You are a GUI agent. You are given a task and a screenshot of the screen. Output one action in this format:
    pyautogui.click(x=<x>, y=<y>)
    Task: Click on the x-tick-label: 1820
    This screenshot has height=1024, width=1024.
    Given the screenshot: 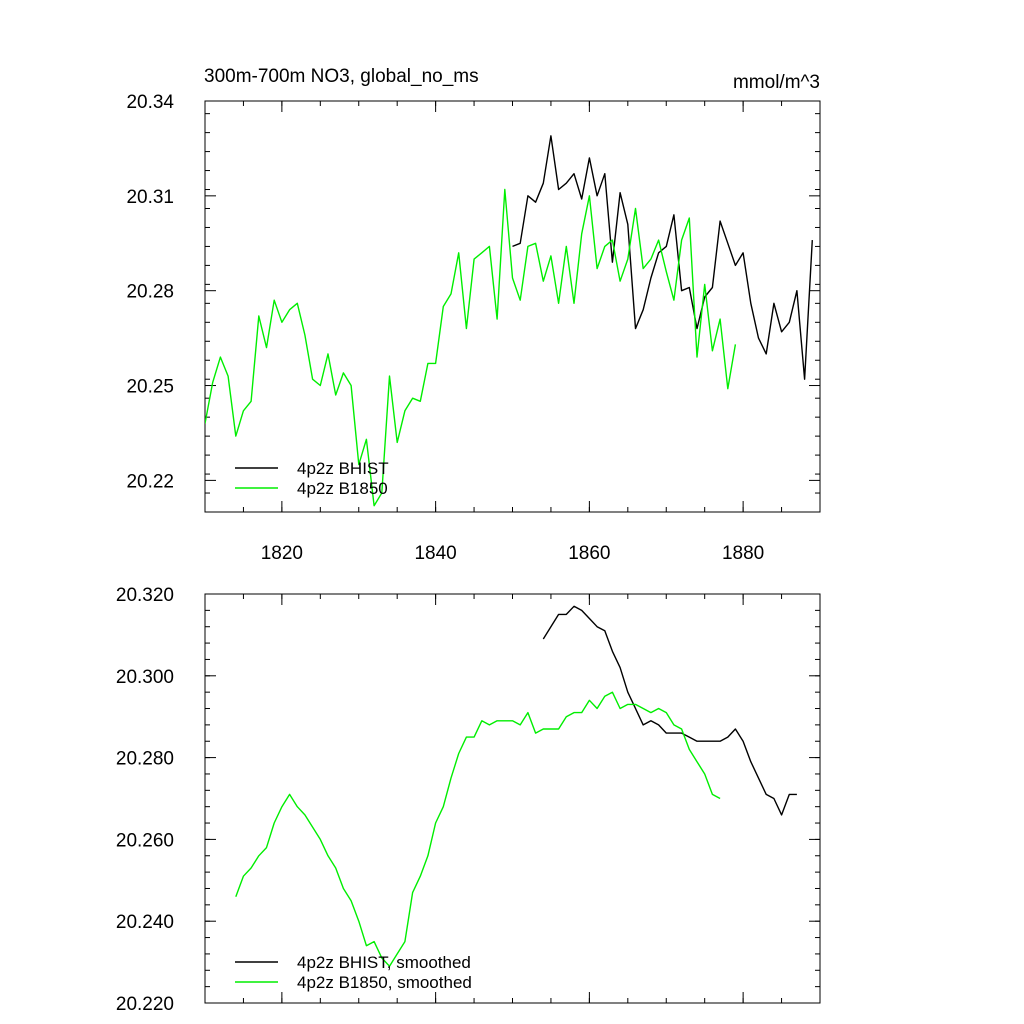 What is the action you would take?
    pyautogui.click(x=282, y=553)
    